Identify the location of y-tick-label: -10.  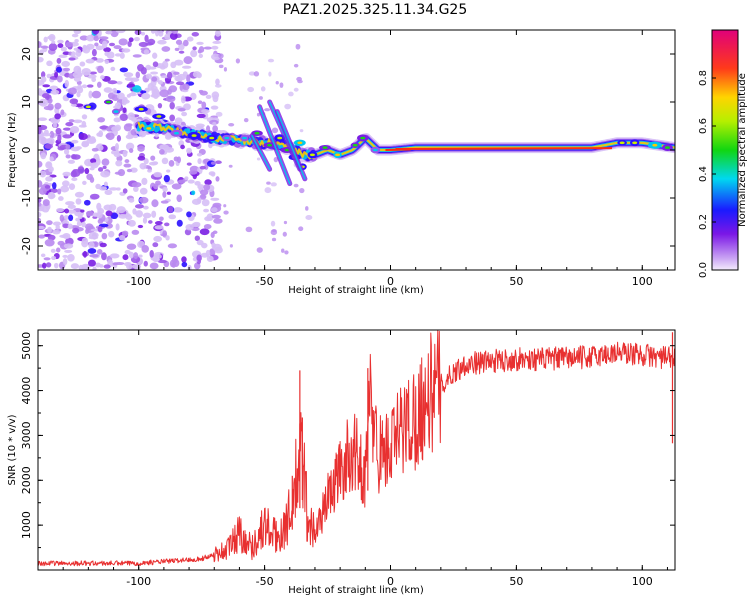
(26, 198).